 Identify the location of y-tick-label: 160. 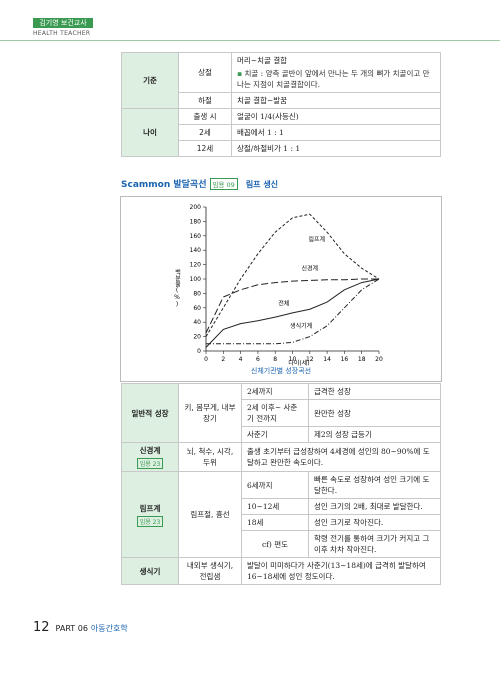
(196, 236).